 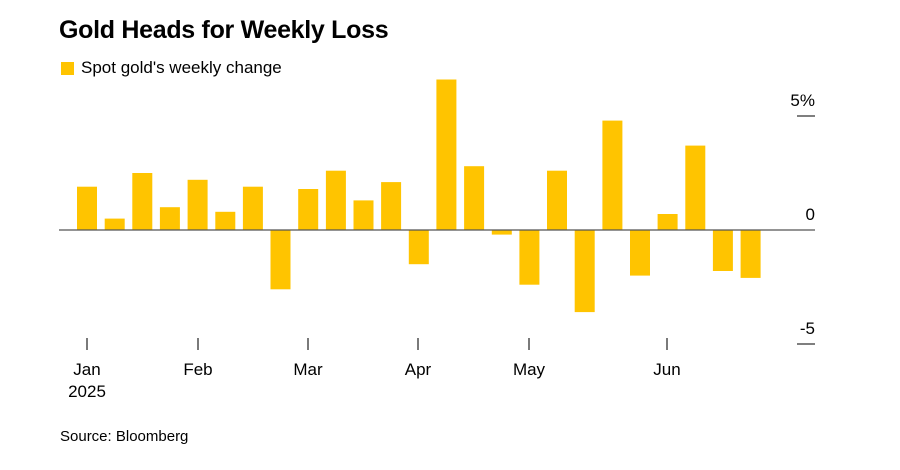 What do you see at coordinates (374, 369) in the screenshot?
I see `x-axis: Jan Feb Mar Apr May Jun 2025` at bounding box center [374, 369].